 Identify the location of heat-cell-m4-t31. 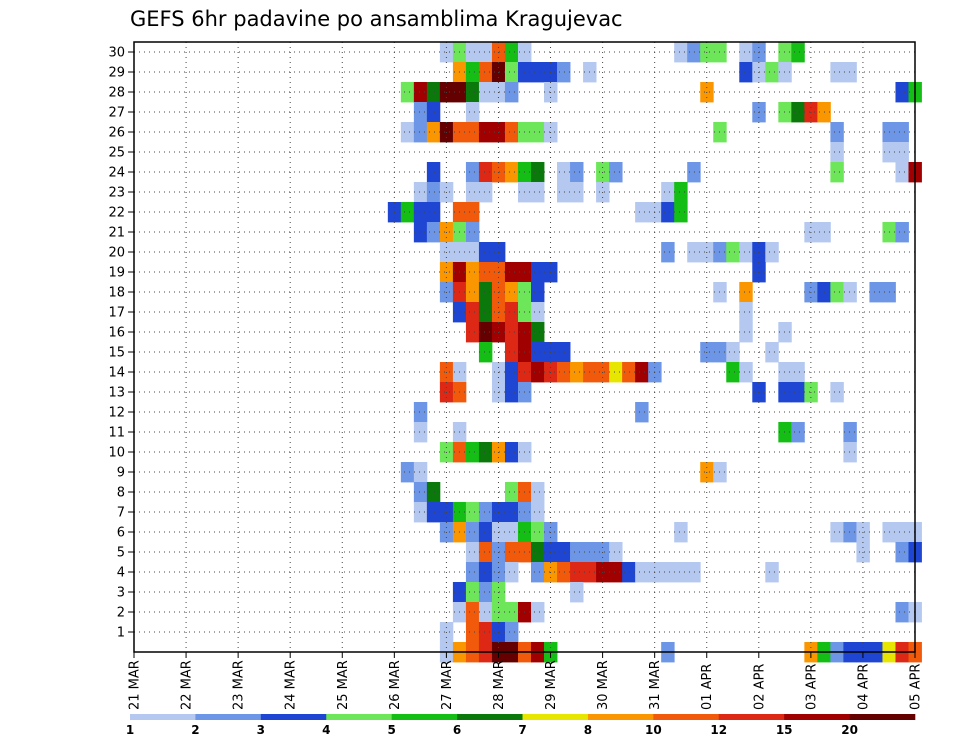
(538, 572).